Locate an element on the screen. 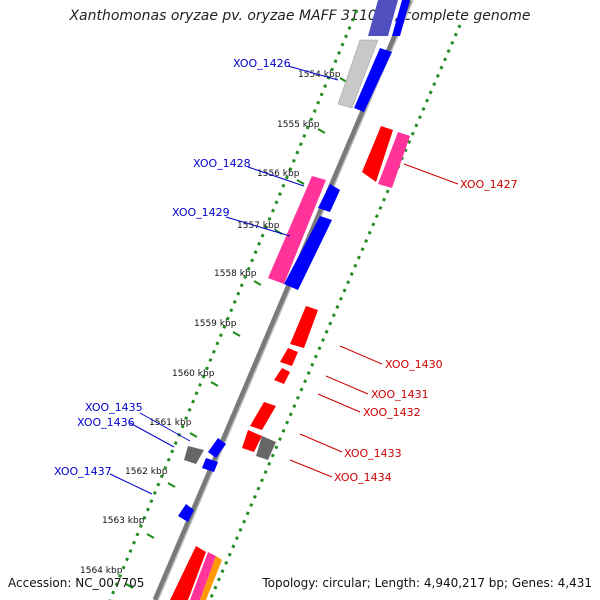  tick-label: 1560 kbp is located at coordinates (193, 374).